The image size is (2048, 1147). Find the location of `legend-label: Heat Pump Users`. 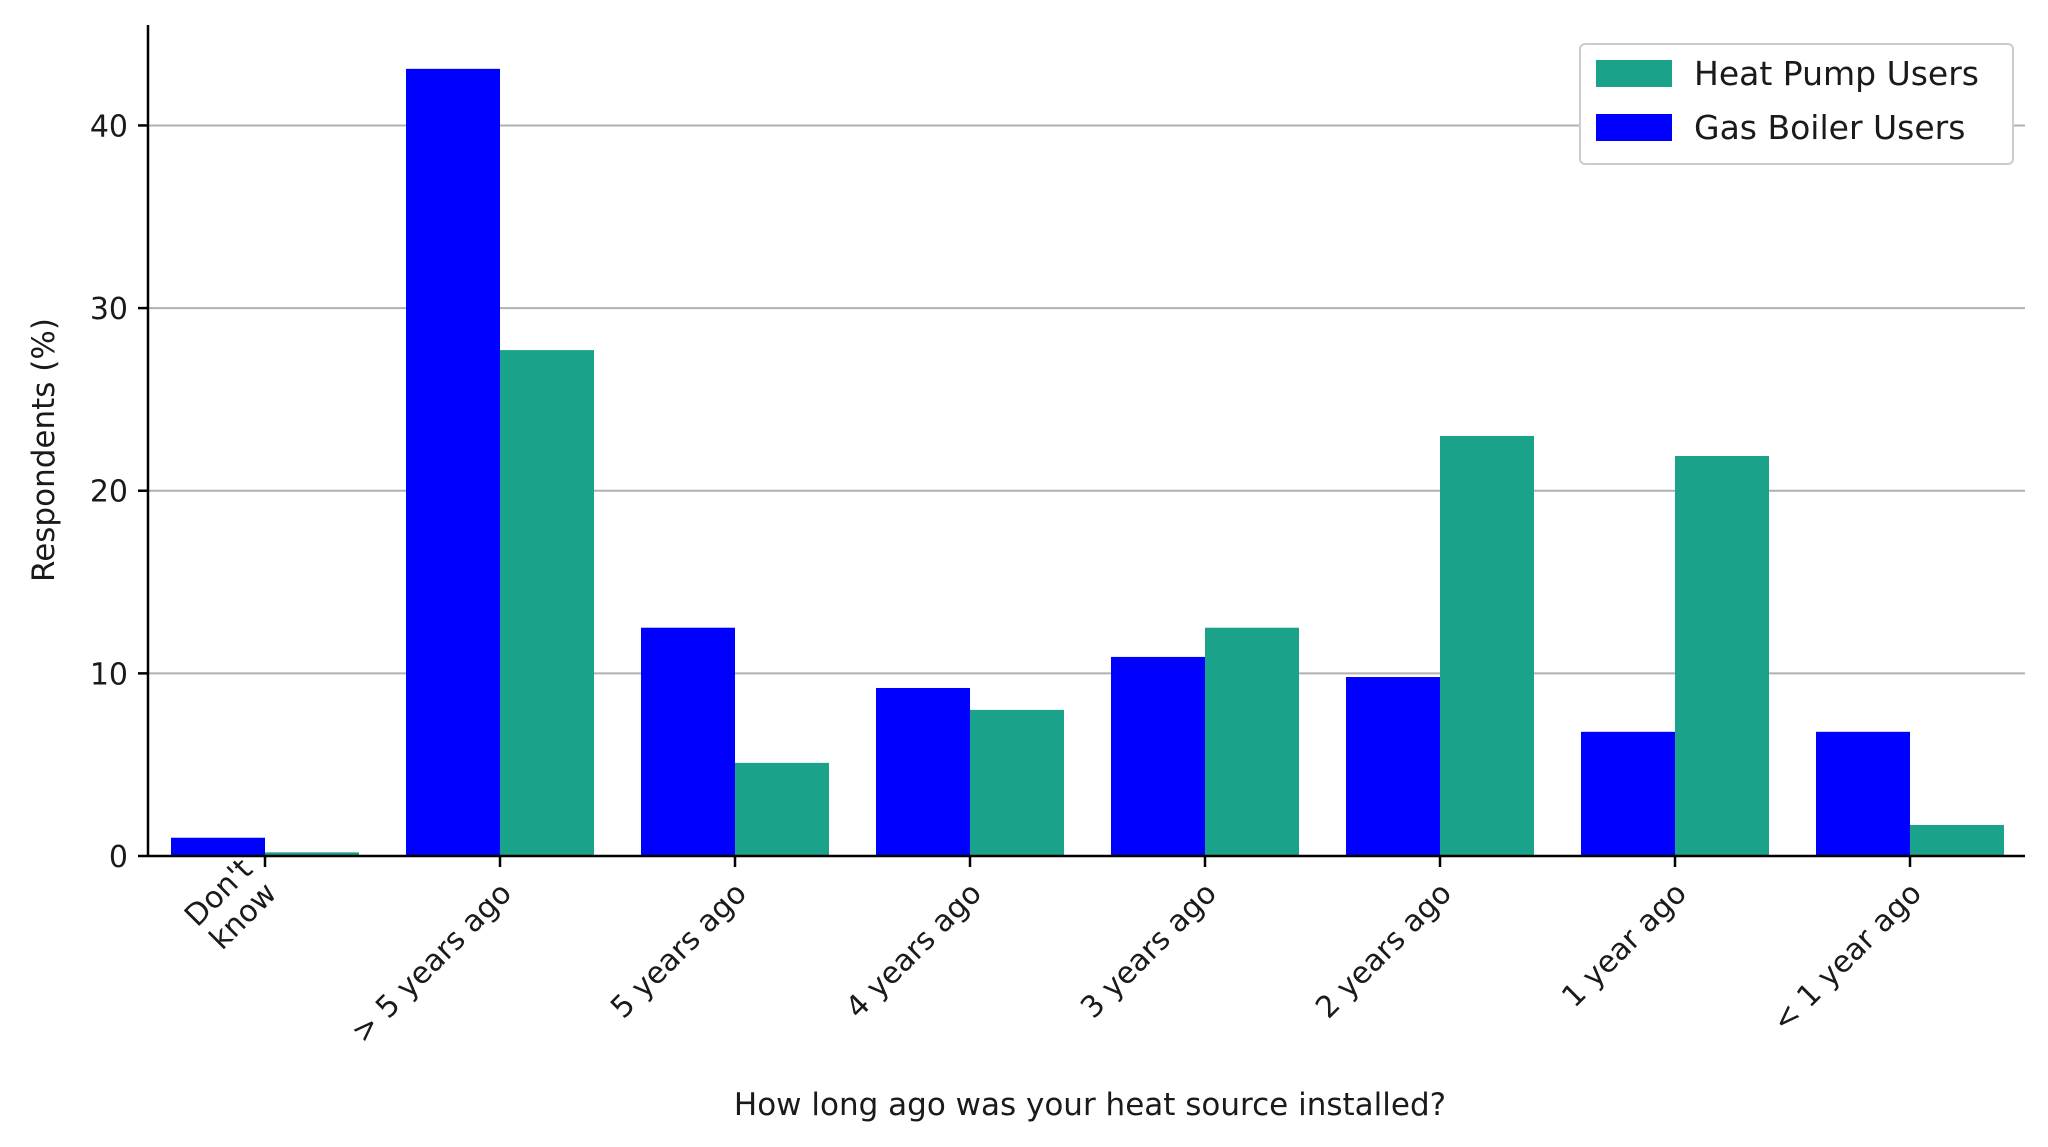

legend-label: Heat Pump Users is located at coordinates (1836, 73).